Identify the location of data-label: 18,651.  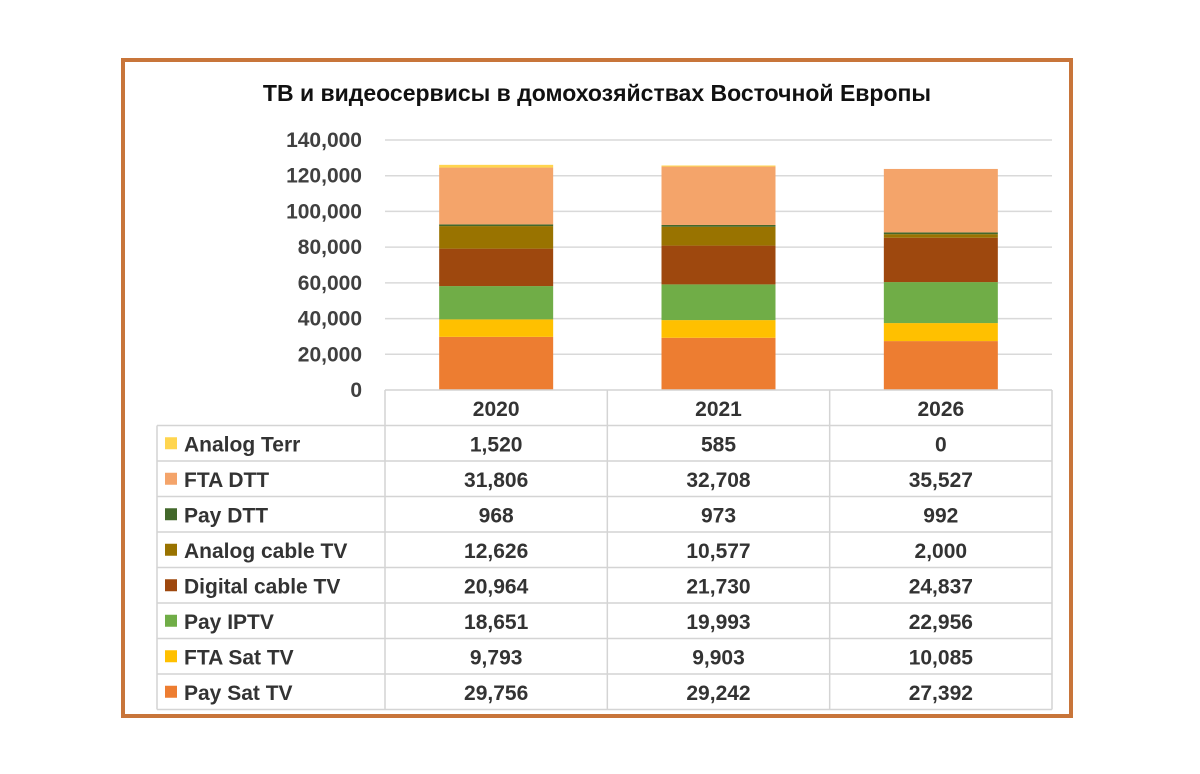
(496, 622).